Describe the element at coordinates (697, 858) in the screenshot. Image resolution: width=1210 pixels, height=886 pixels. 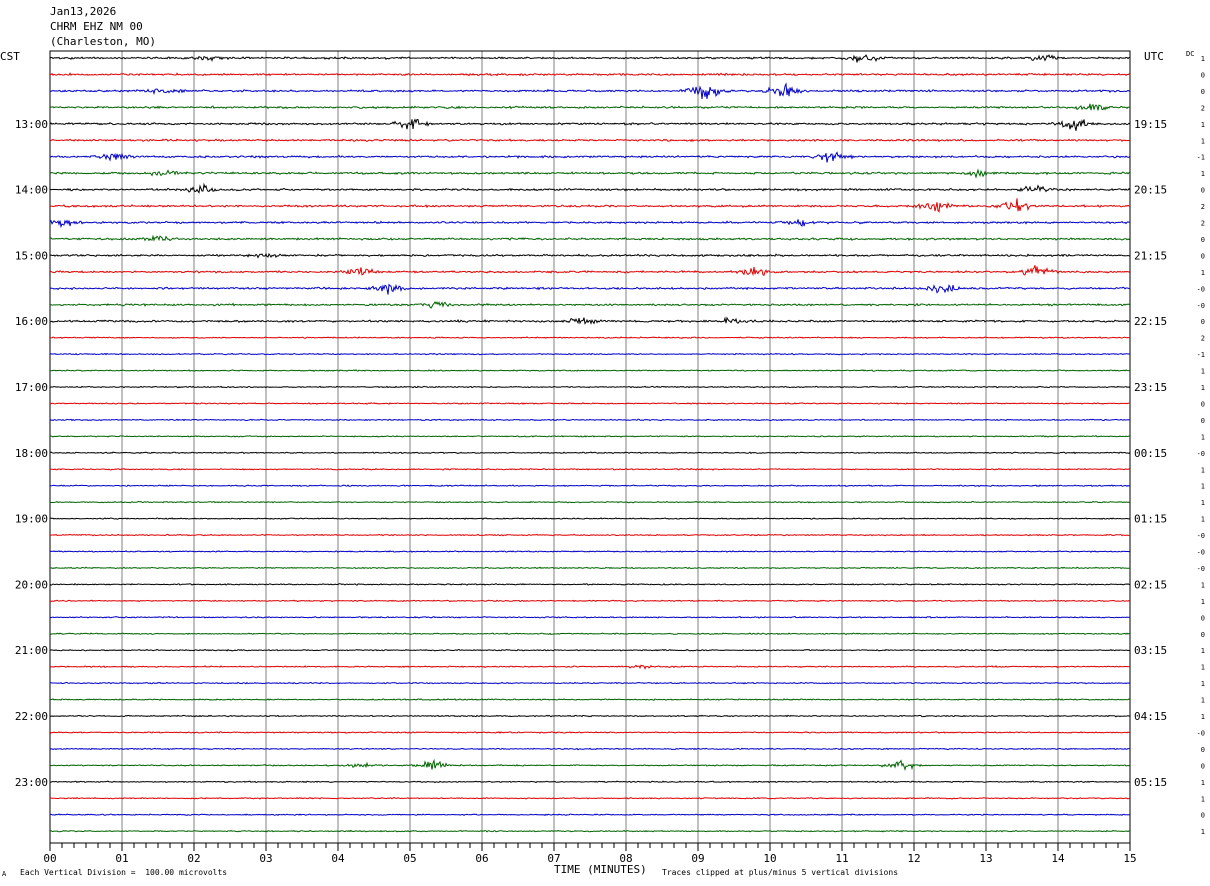
I see `x-tick-label: 09` at that location.